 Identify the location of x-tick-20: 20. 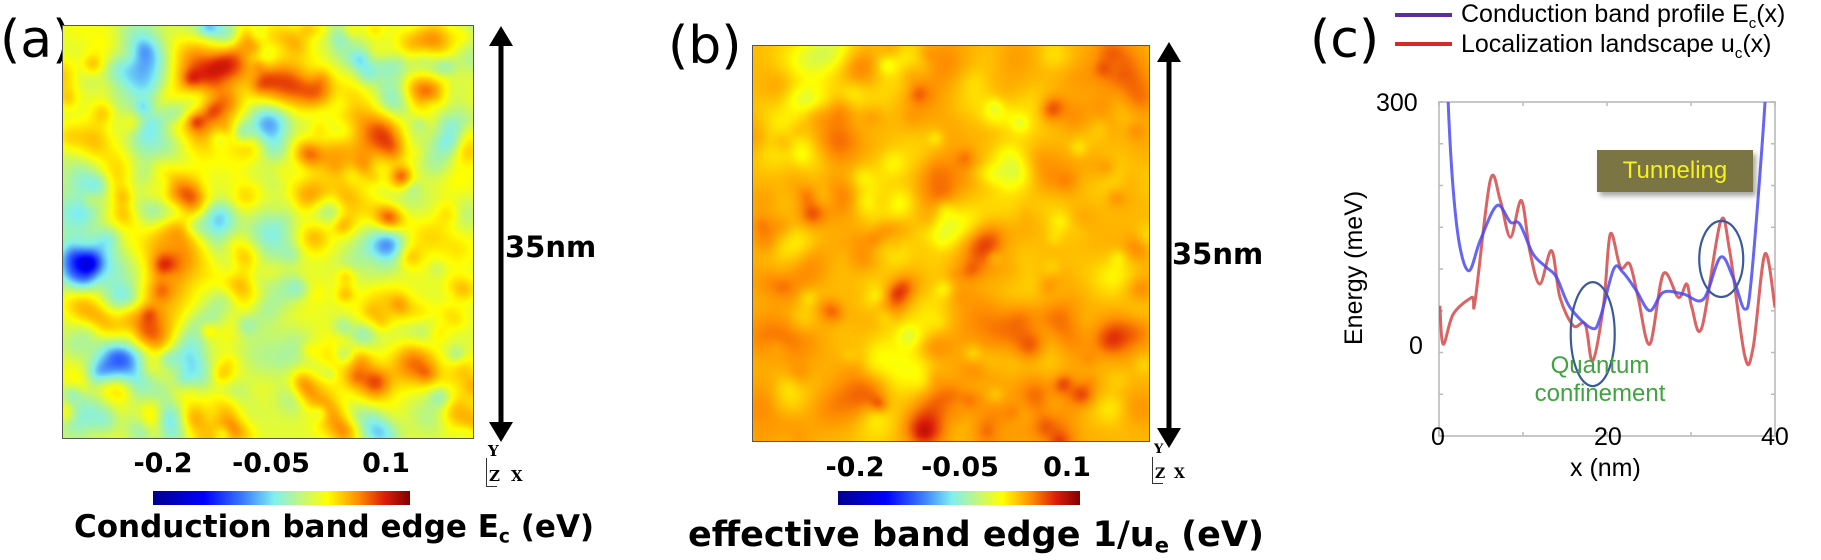
(1608, 437).